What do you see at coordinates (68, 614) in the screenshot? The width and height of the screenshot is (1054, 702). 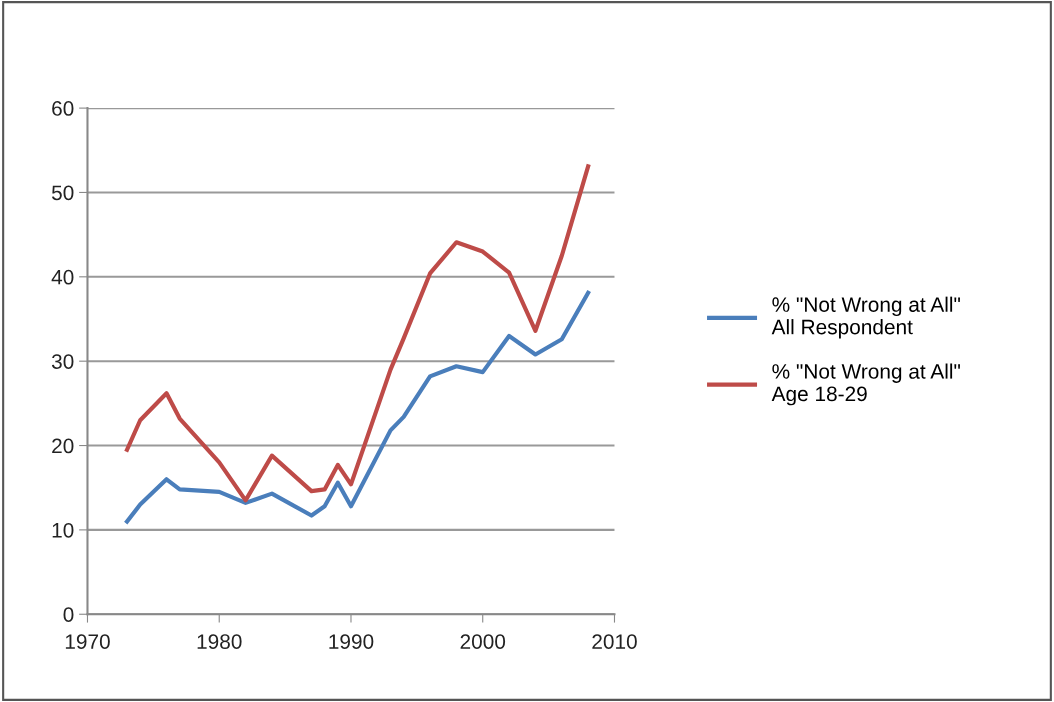 I see `y-tick-label: 0` at bounding box center [68, 614].